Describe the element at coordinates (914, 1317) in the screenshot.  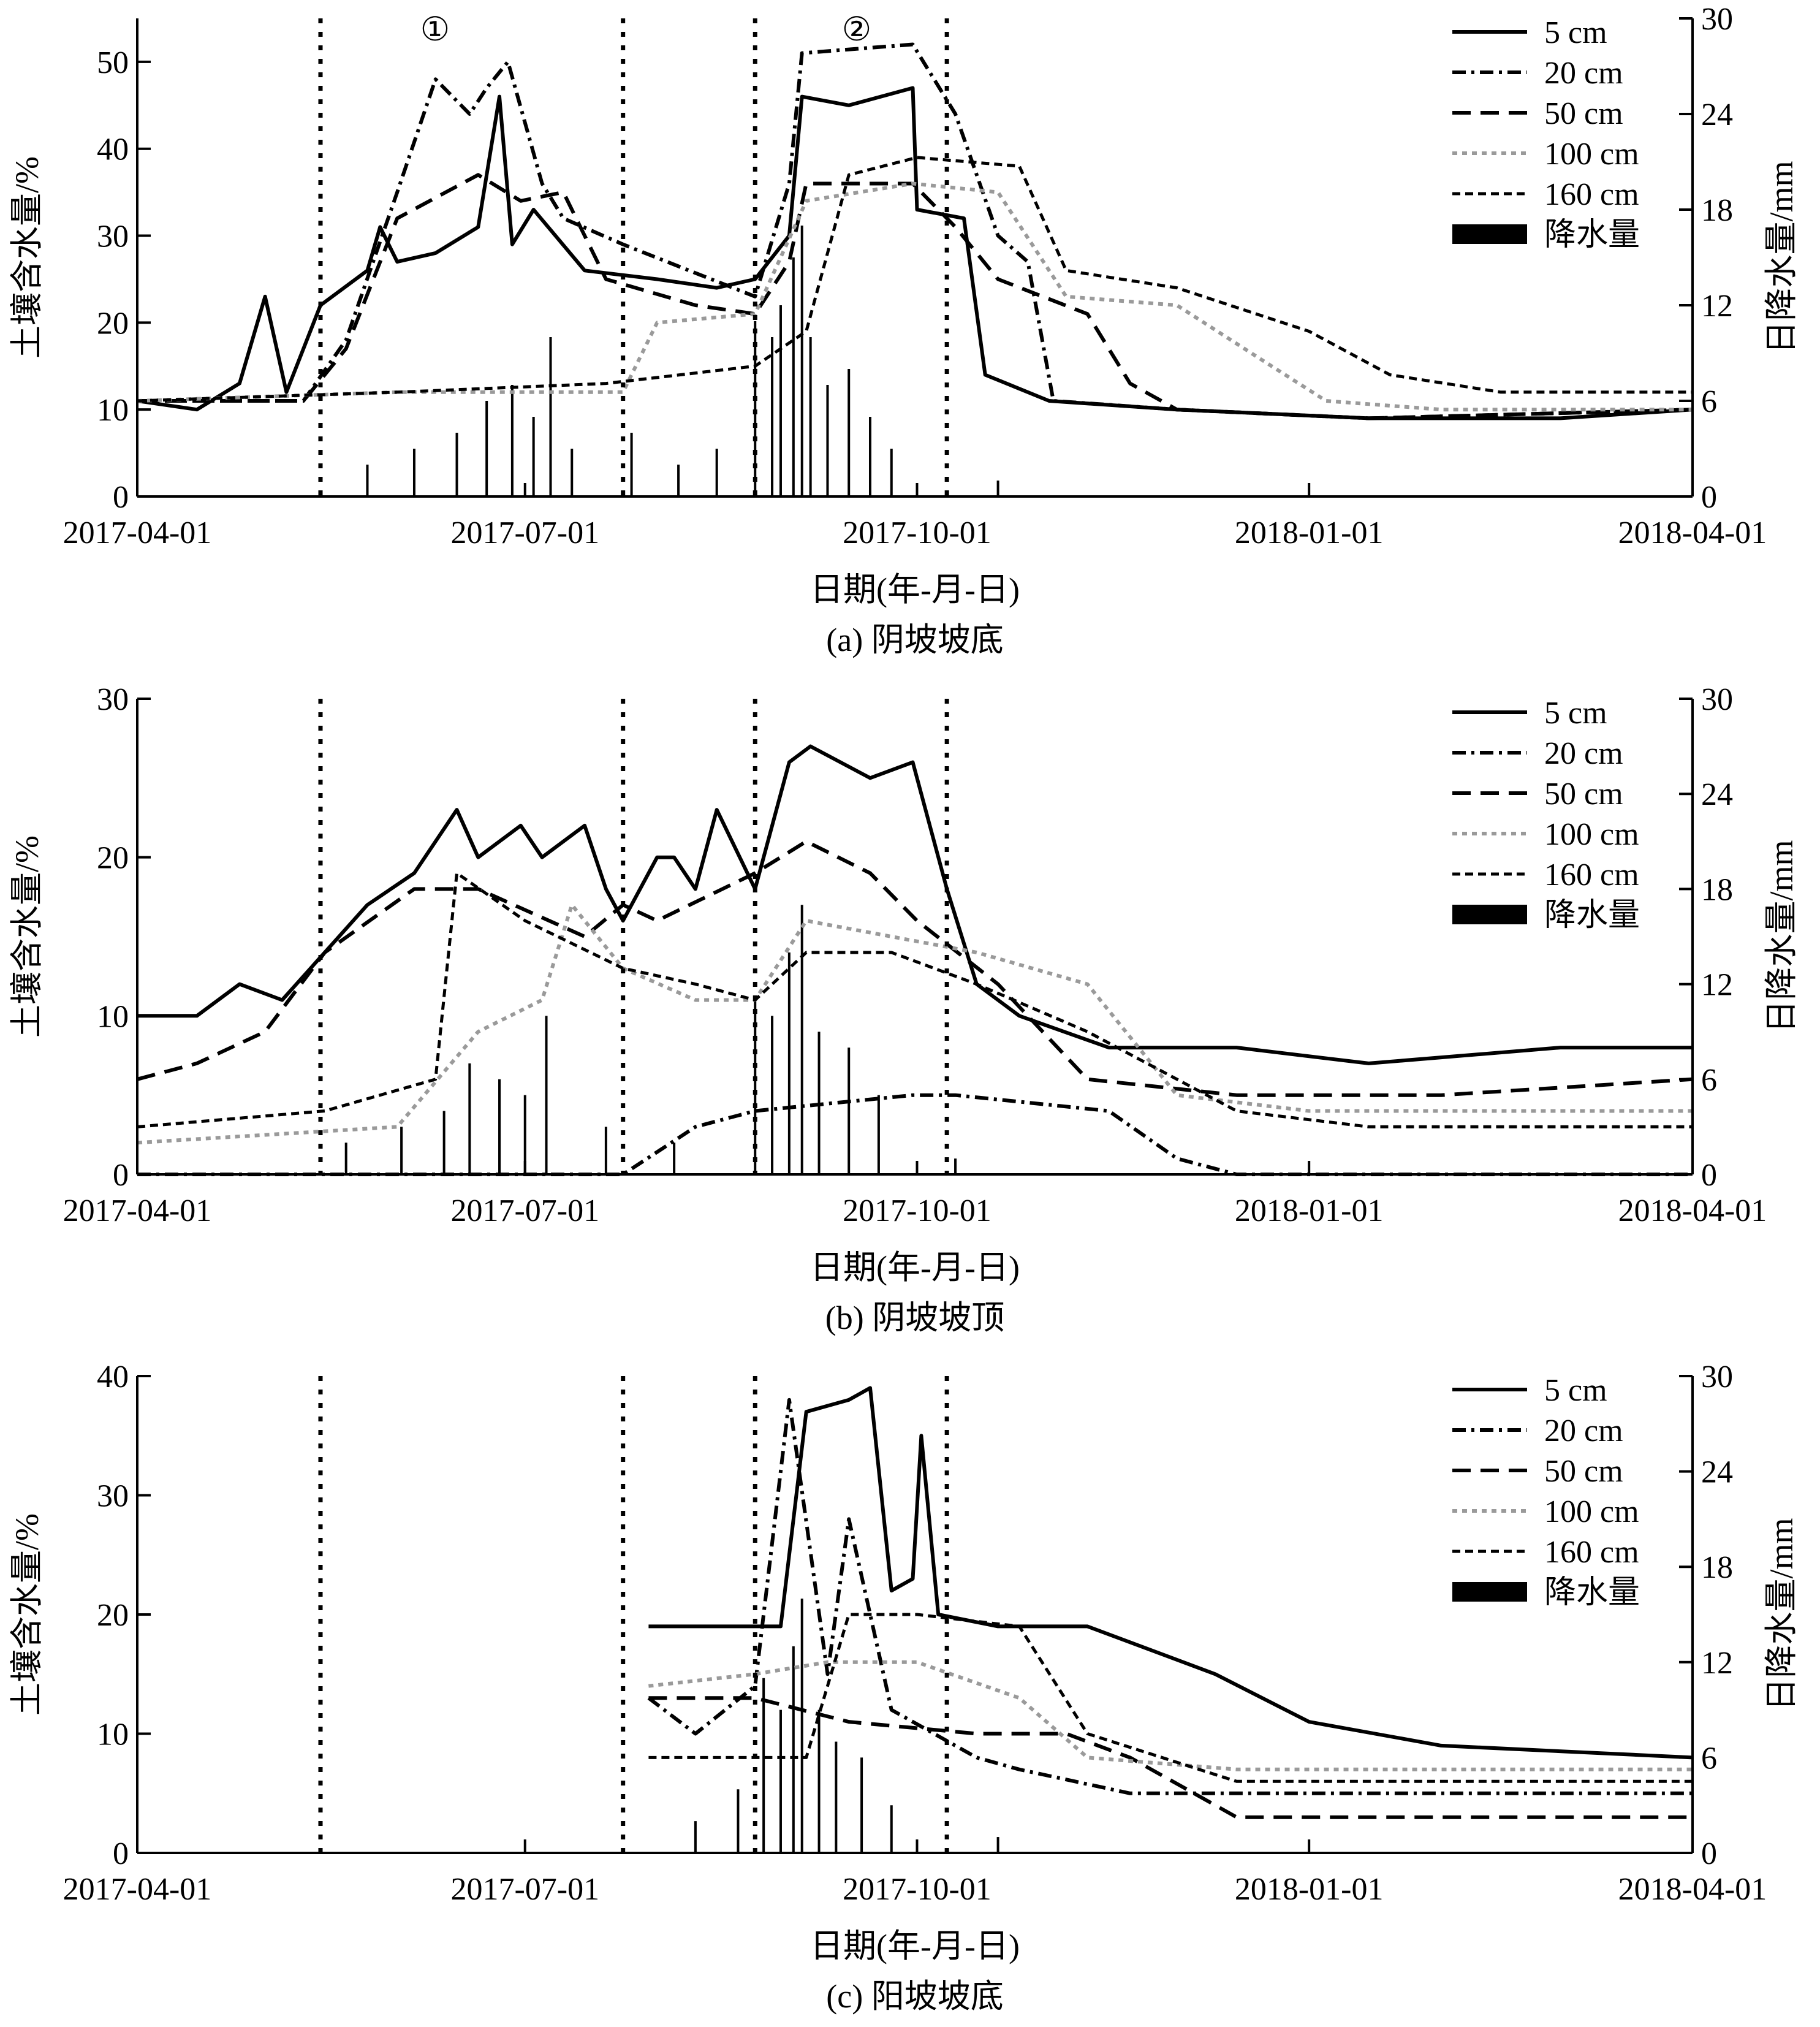
I see `panel-caption: (b) 阴坡坡顶` at that location.